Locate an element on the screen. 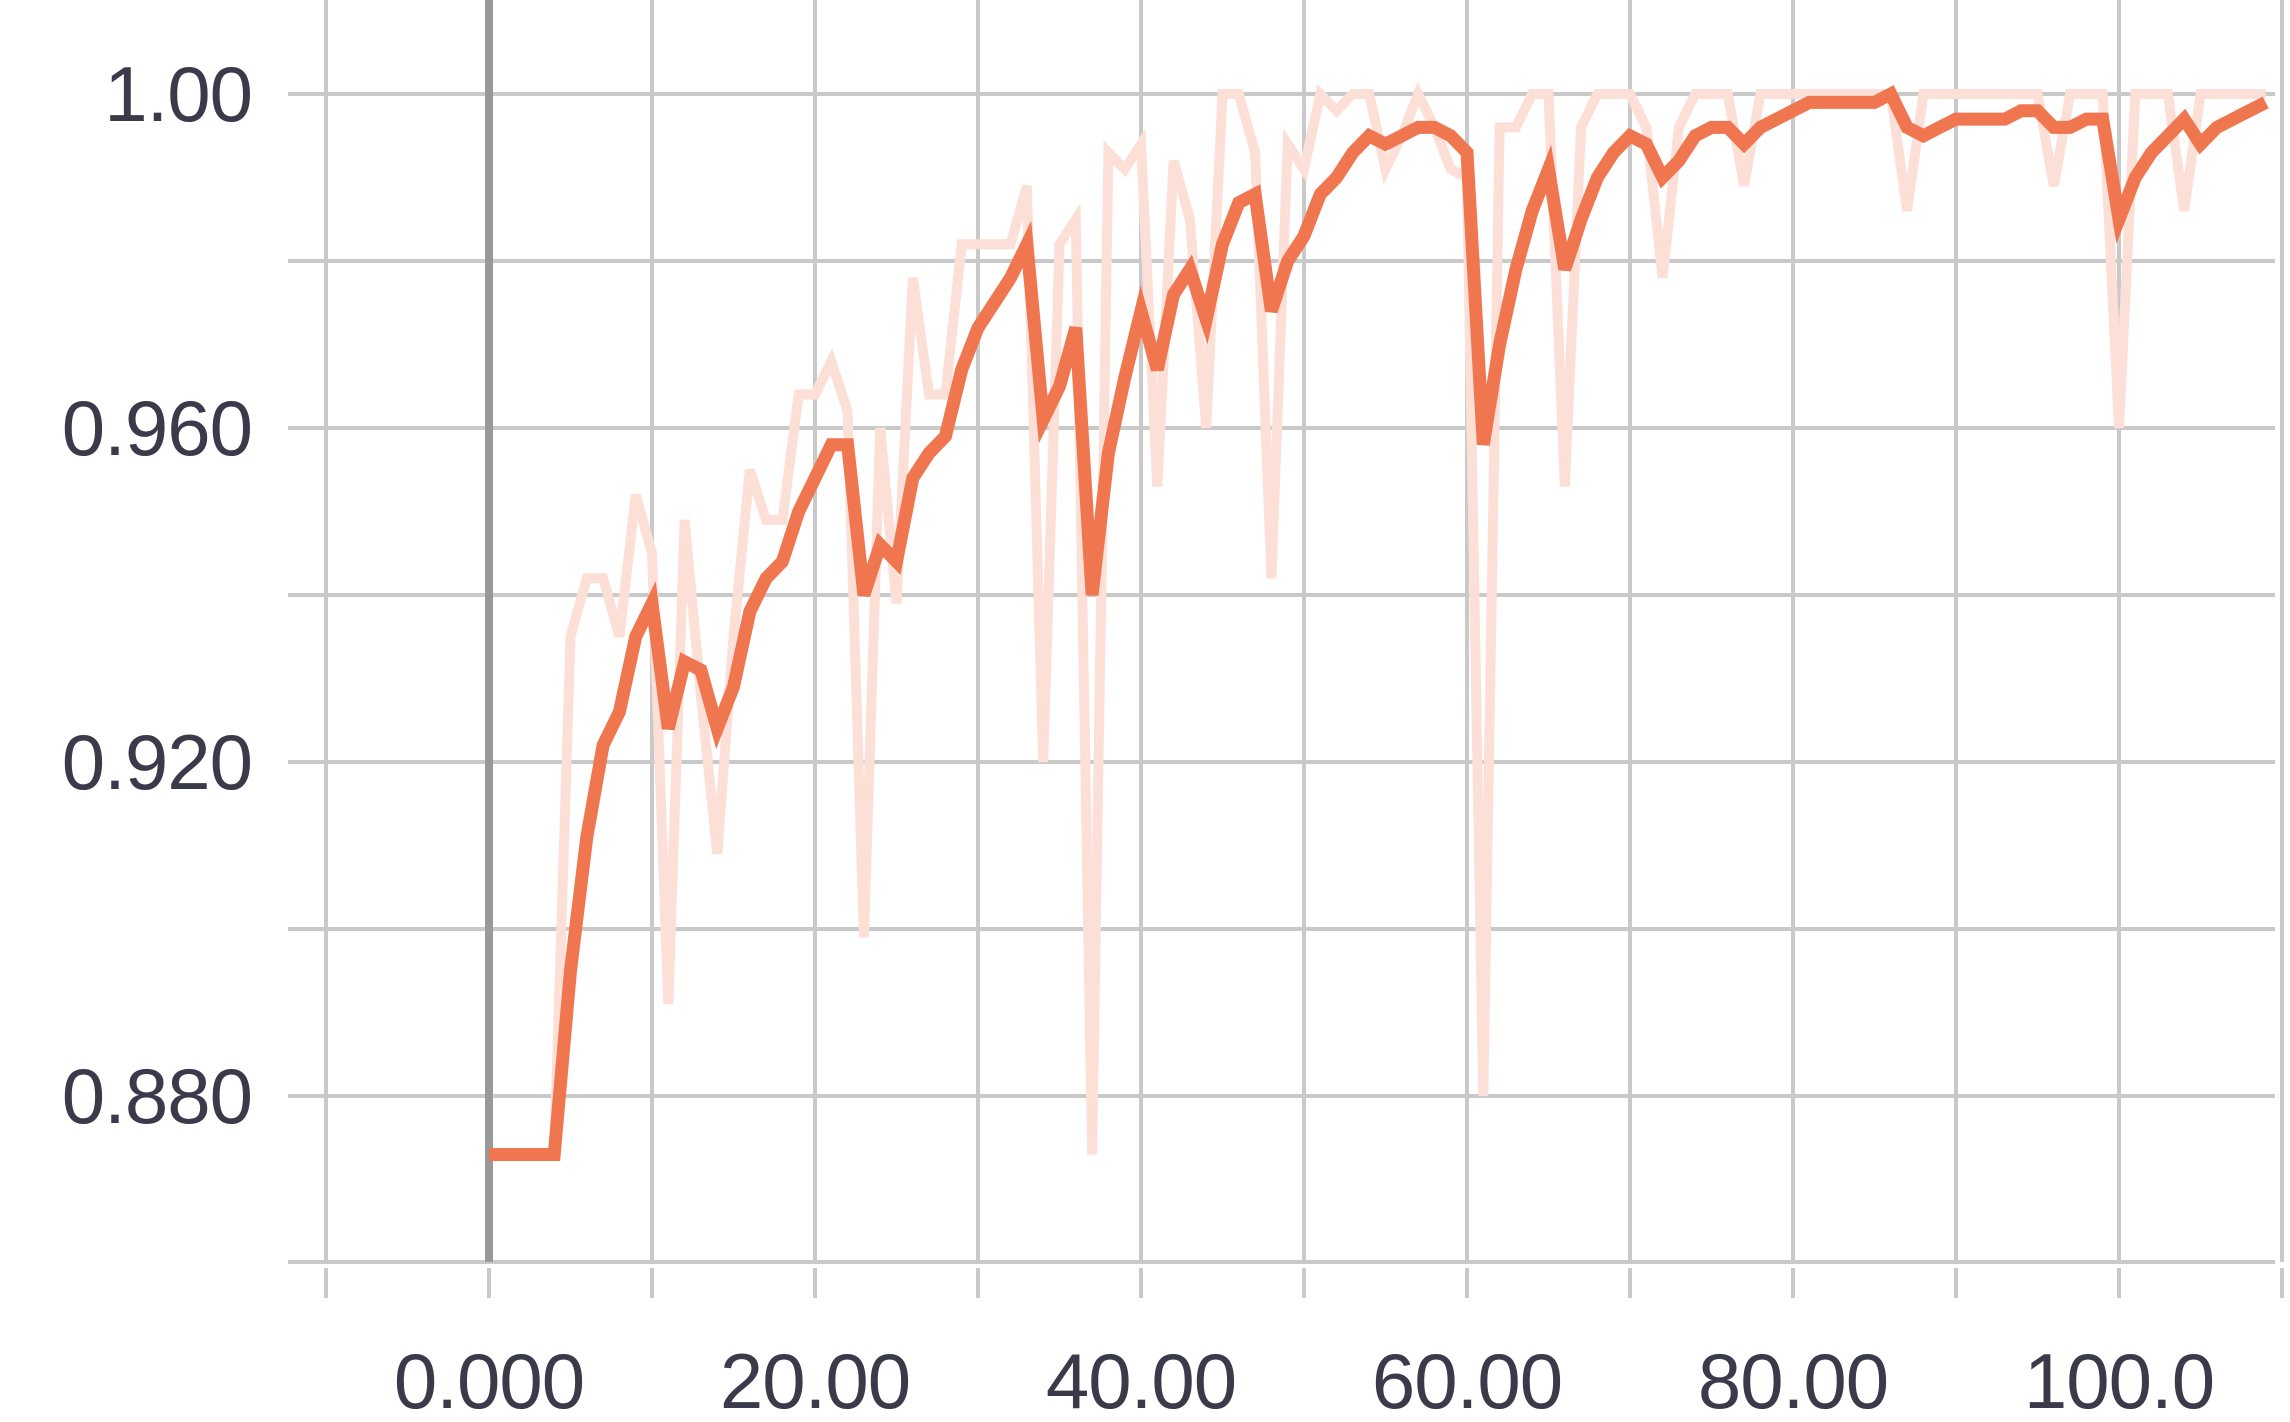 Image resolution: width=2290 pixels, height=1422 pixels. x-tick-label: 40.00 is located at coordinates (1141, 1379).